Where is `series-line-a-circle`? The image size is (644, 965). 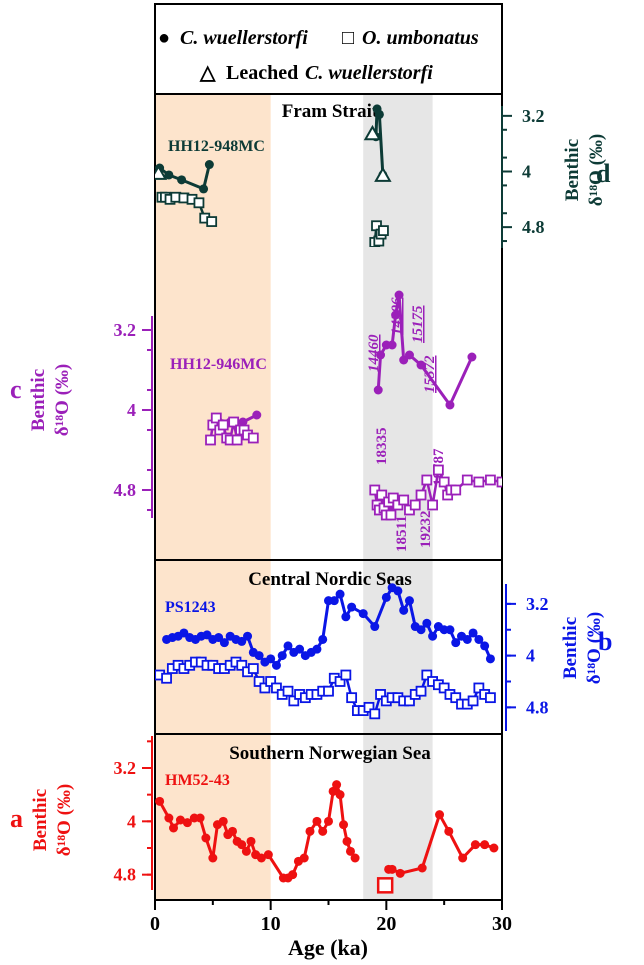
series-line-a-circle is located at coordinates (441, 844).